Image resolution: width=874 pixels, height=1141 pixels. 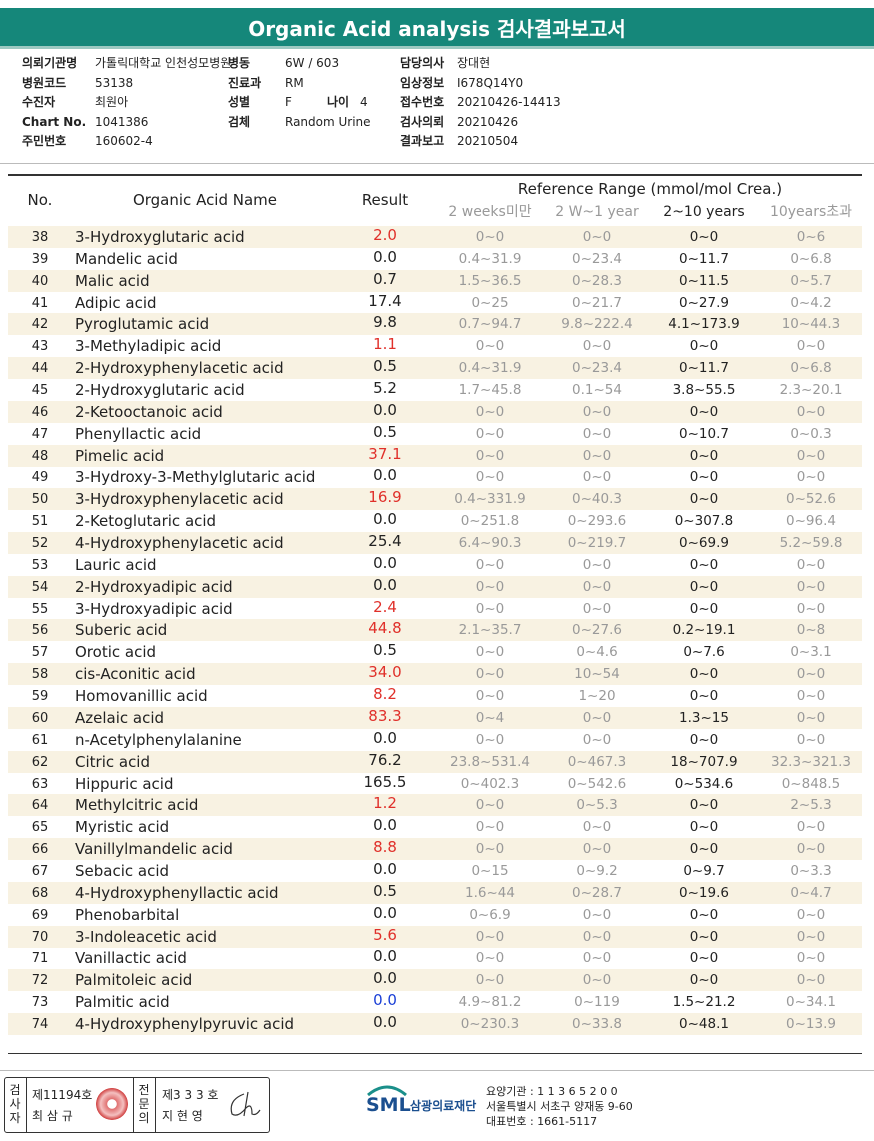 What do you see at coordinates (437, 29) in the screenshot?
I see `report-title: Organic Acid analysis 검사결과보고서` at bounding box center [437, 29].